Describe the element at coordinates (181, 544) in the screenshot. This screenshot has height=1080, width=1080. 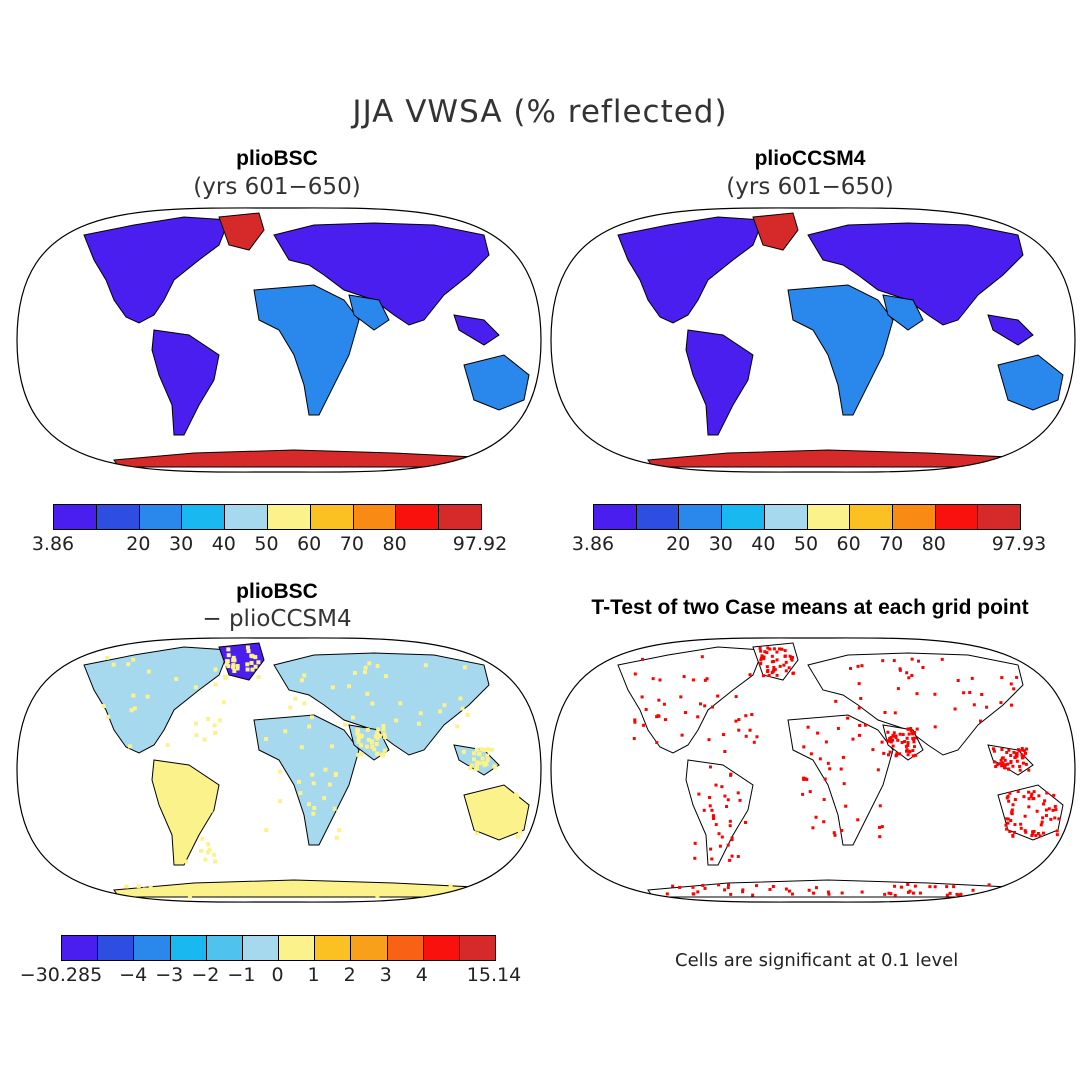
I see `colorbar-tick-label: 30` at that location.